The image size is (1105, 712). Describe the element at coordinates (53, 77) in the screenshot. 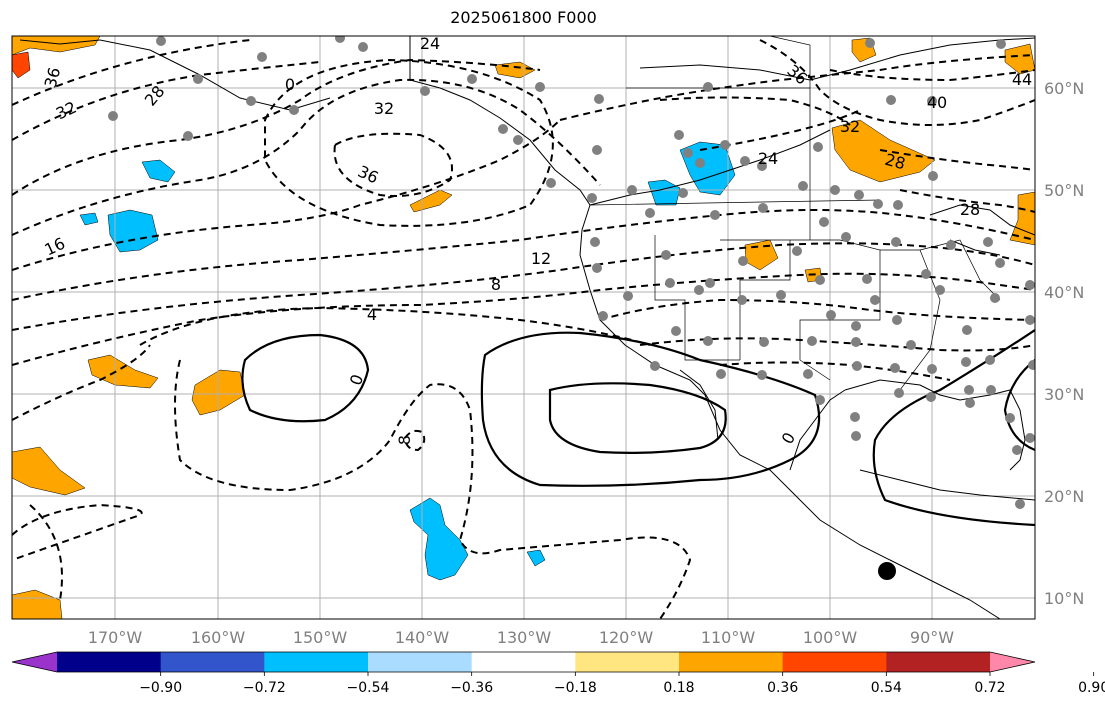

I see `contour-label: 36` at that location.